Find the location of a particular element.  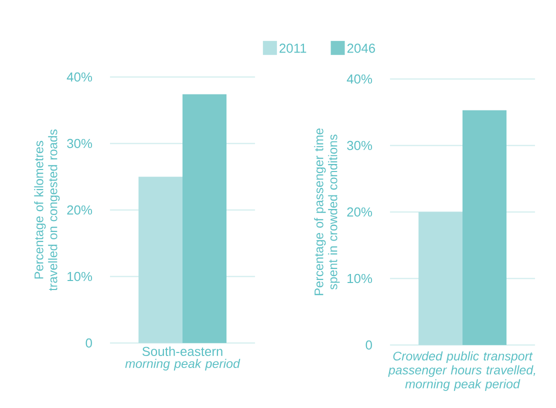

x-axis-title: morning peak period is located at coordinates (182, 364).